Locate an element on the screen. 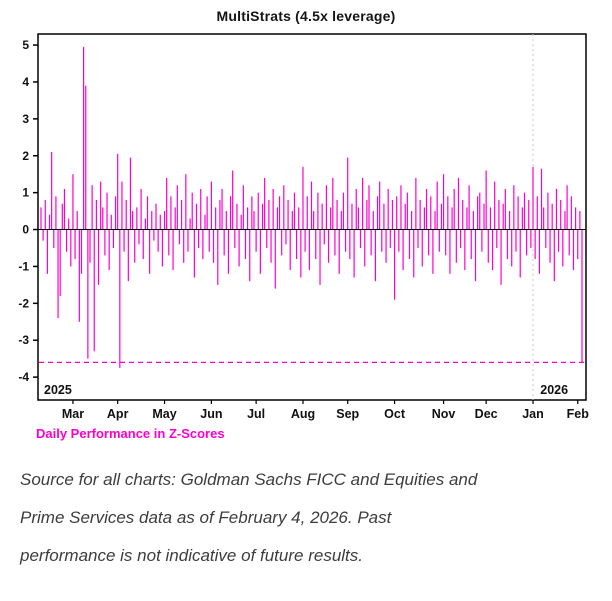 The height and width of the screenshot is (601, 612). y-axis-tick-label: 0 is located at coordinates (25, 230).